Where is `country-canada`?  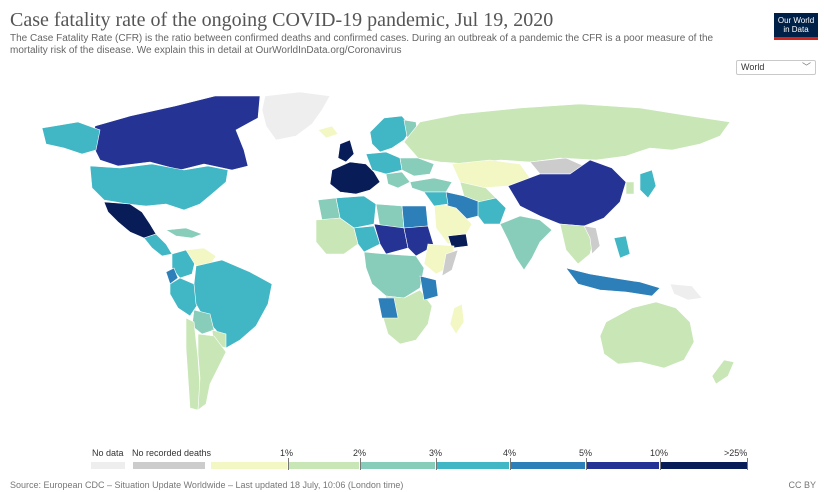
country-canada is located at coordinates (176, 133).